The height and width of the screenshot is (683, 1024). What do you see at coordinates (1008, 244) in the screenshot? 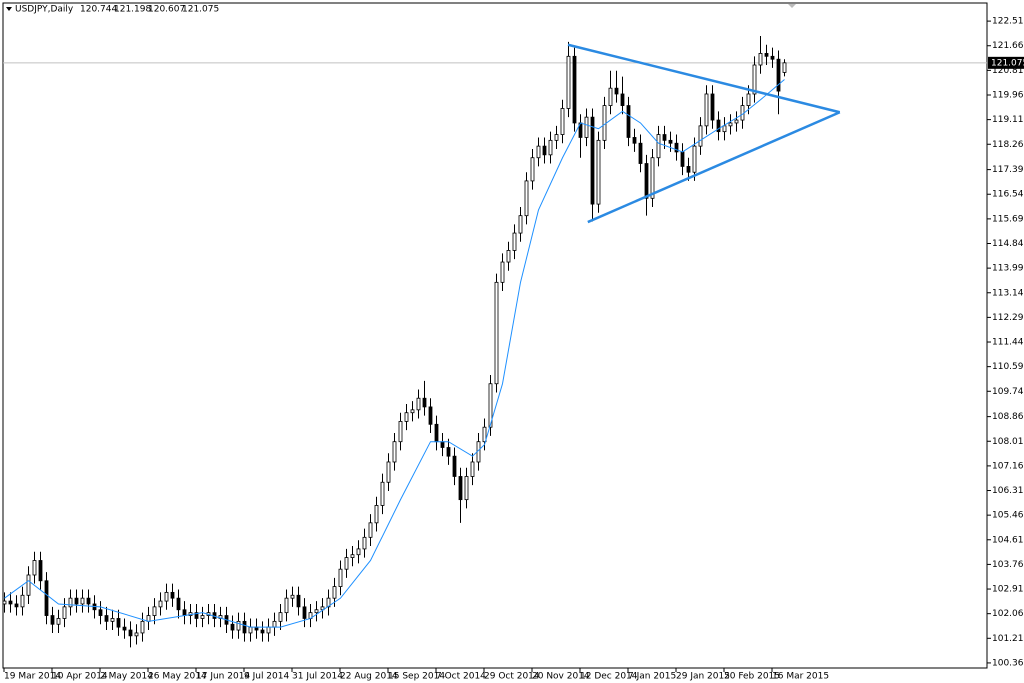
I see `y-tick-label: 114.840` at bounding box center [1008, 244].